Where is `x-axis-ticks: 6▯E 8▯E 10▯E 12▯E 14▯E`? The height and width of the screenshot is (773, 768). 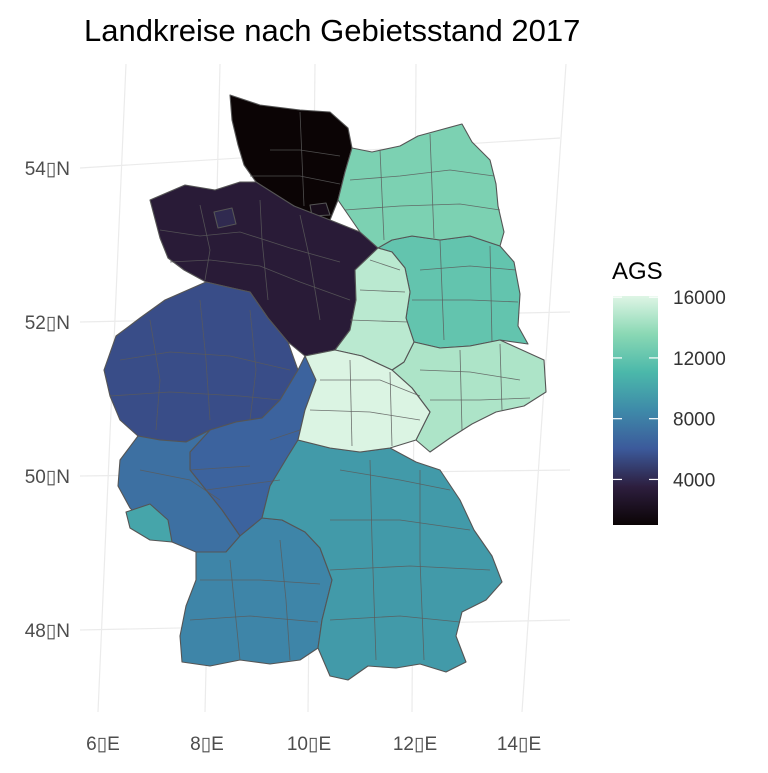
x-axis-ticks: 6▯E 8▯E 10▯E 12▯E 14▯E is located at coordinates (313, 744).